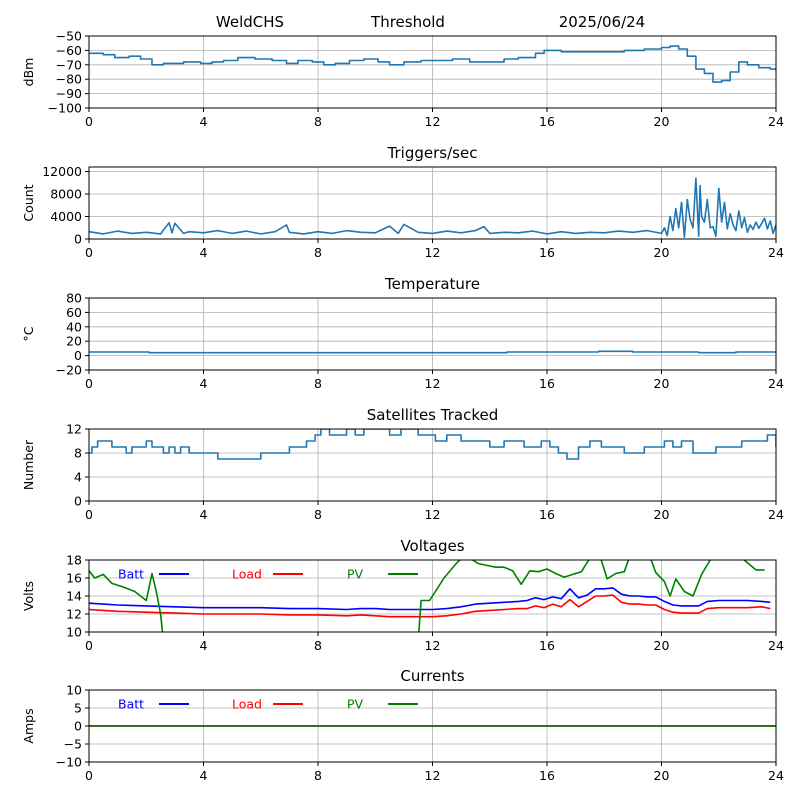  What do you see at coordinates (74, 578) in the screenshot?
I see `y-tick-label: 16` at bounding box center [74, 578].